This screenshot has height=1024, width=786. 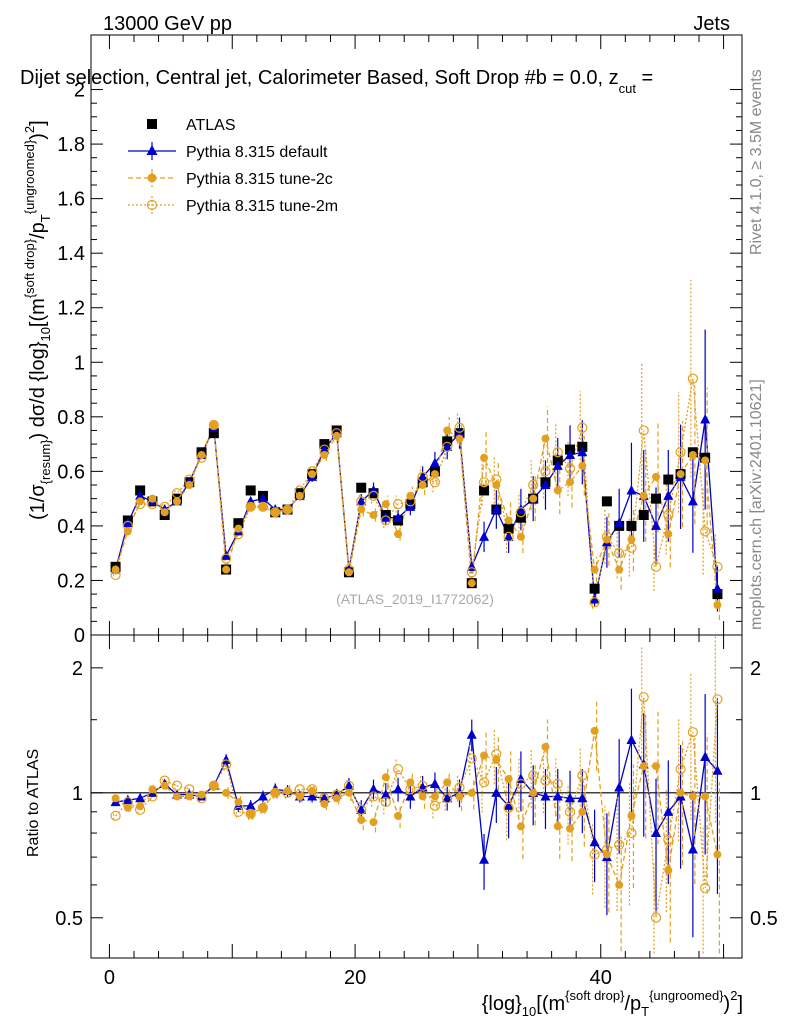 I want to click on ratio-y-axis-label: Ratio to ATLAS, so click(x=33, y=803).